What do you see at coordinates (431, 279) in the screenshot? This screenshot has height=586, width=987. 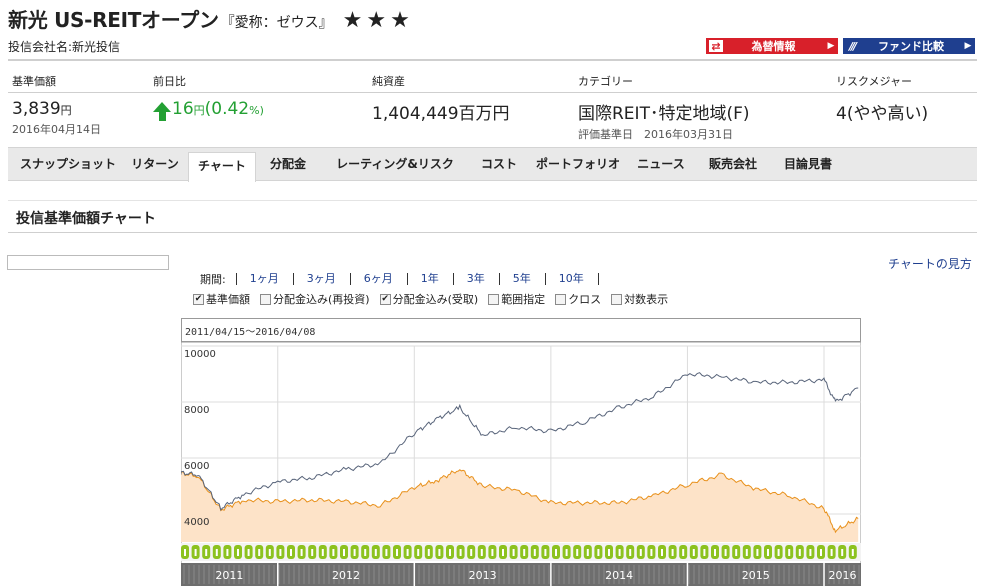 I see `period-1y: 1年` at bounding box center [431, 279].